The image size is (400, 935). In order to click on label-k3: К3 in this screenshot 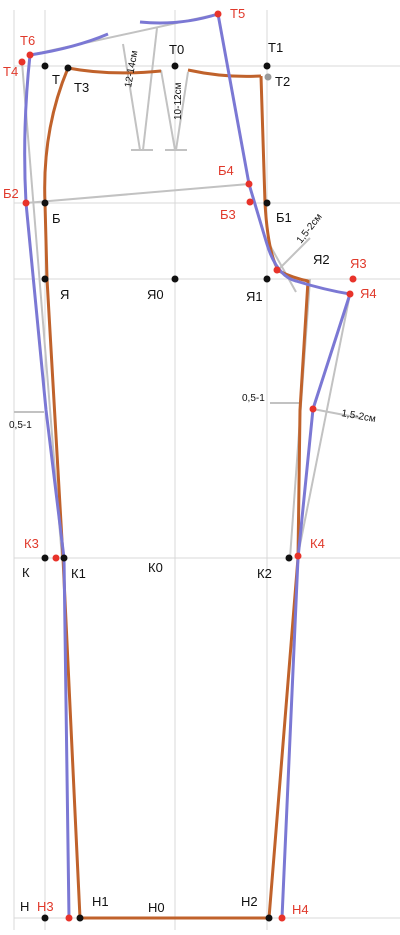, I will do `click(31, 543)`.